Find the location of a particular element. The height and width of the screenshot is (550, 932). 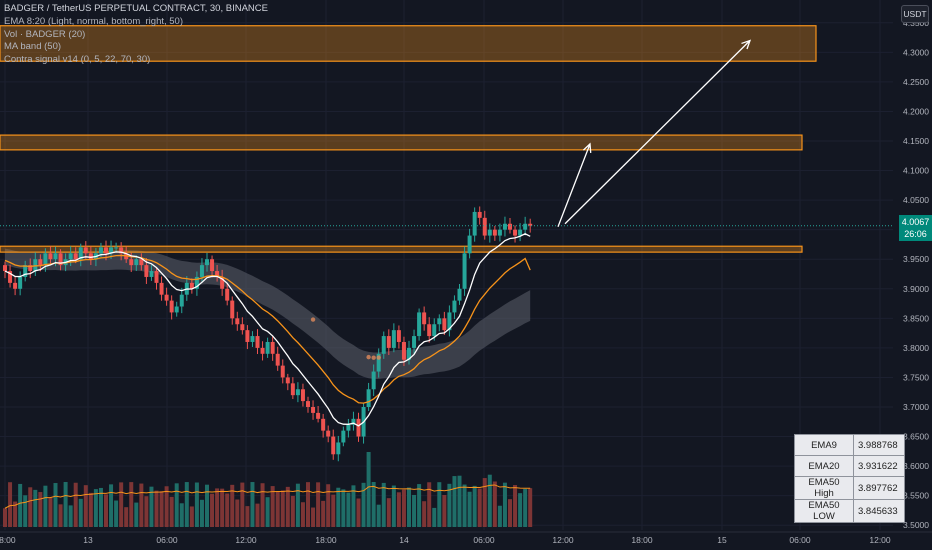

legend-contra-signal: Contra signal v14 (0, 5, 22, 70, 30) is located at coordinates (77, 60).